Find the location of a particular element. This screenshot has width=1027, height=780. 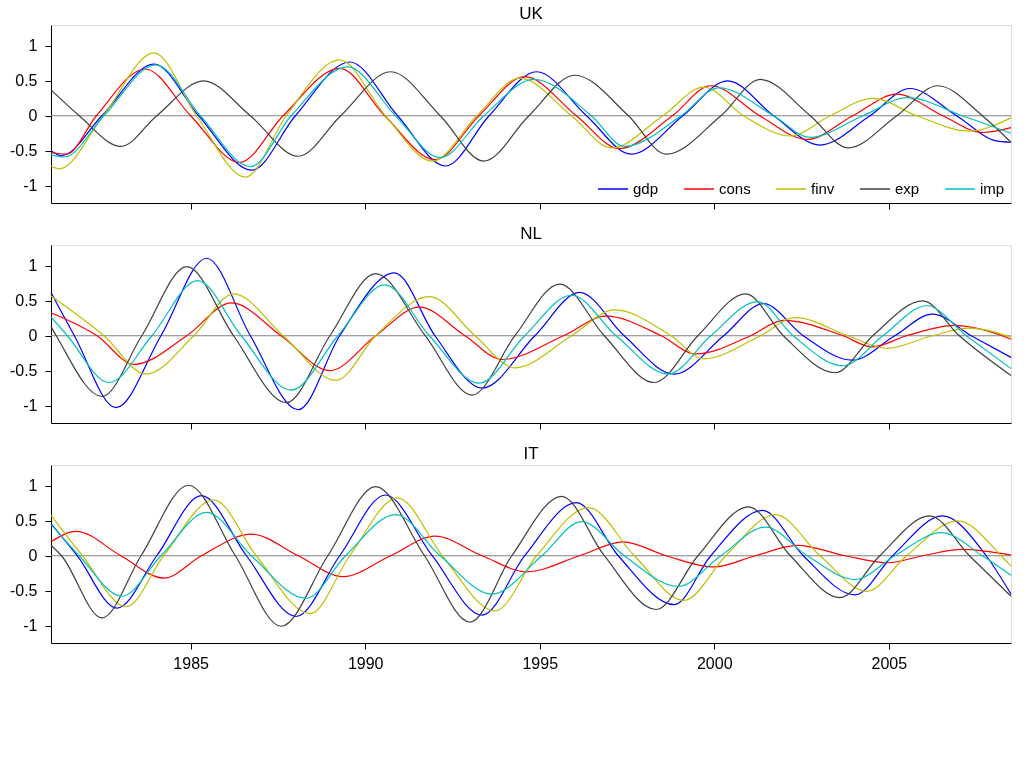

chart-title: UK is located at coordinates (531, 13).